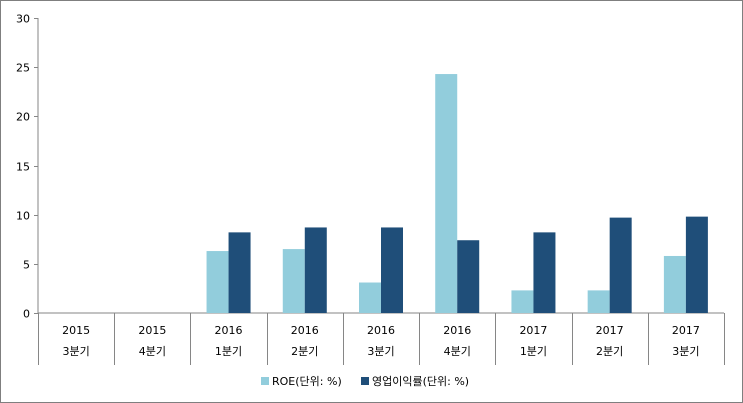 This screenshot has width=743, height=403. Describe the element at coordinates (26, 265) in the screenshot. I see `y-tick-label: 5` at that location.